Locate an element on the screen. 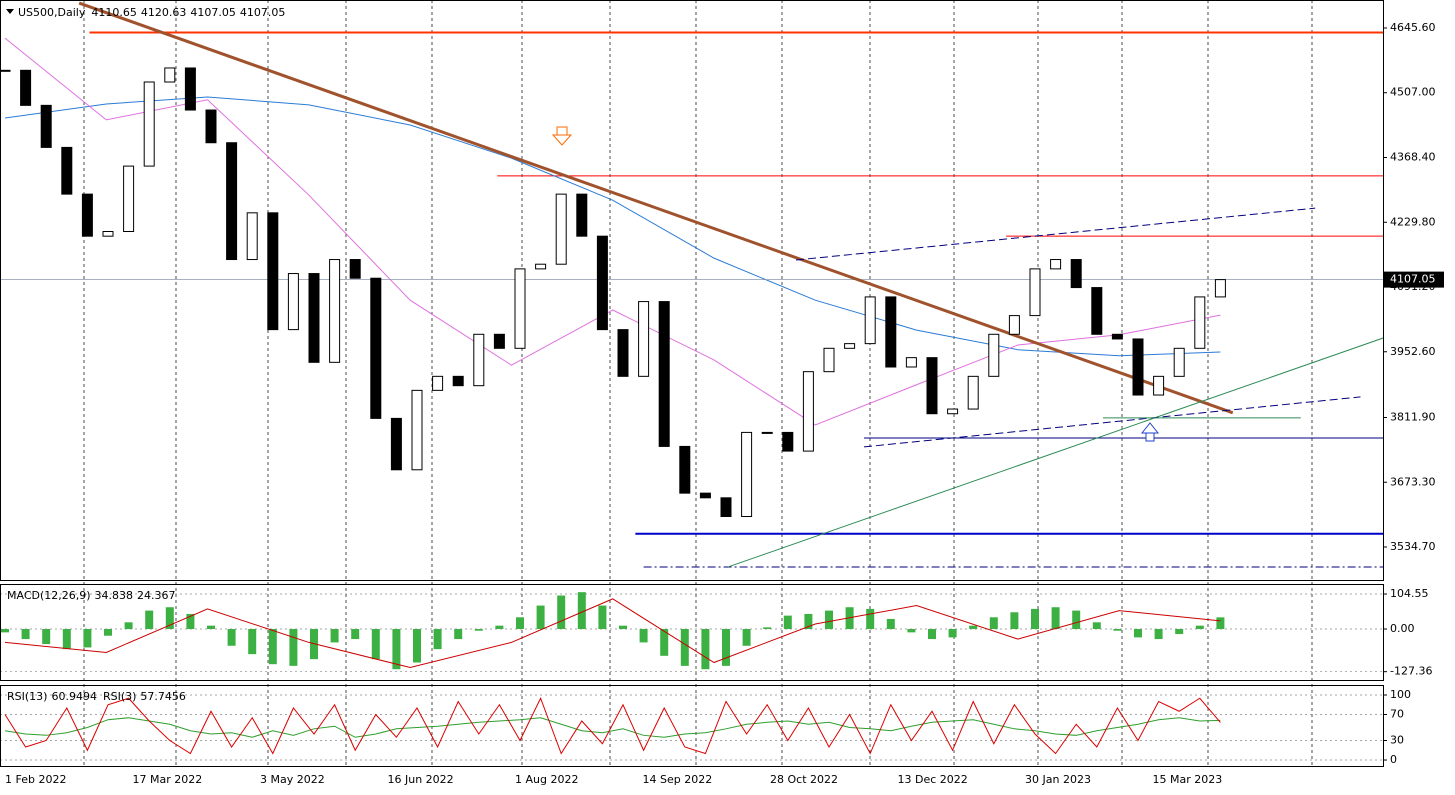  price-tag-label: 4107.05 is located at coordinates (1413, 279).